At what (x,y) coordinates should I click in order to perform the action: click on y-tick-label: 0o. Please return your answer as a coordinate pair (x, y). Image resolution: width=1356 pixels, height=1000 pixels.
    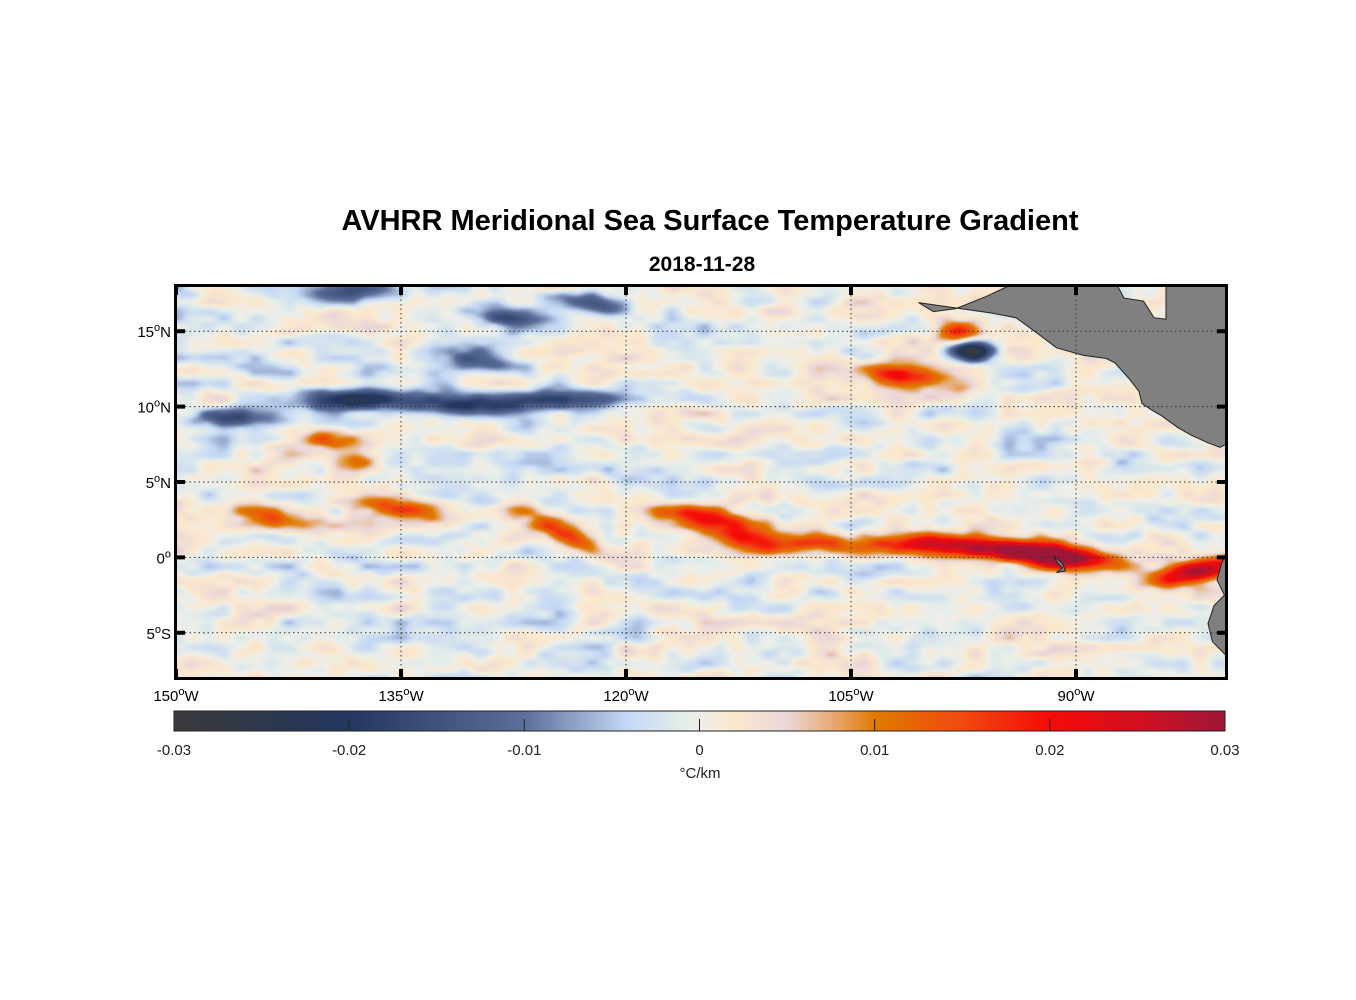
    Looking at the image, I should click on (164, 557).